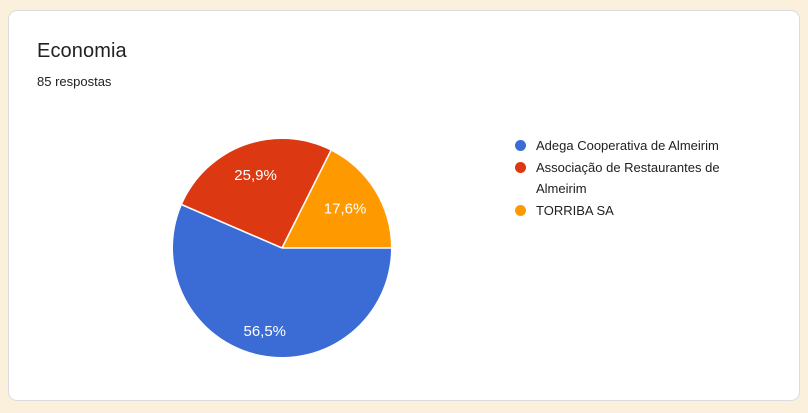 The width and height of the screenshot is (808, 413). I want to click on pie-chart-svg: 56,5% 25,9% 17,6%, so click(281, 247).